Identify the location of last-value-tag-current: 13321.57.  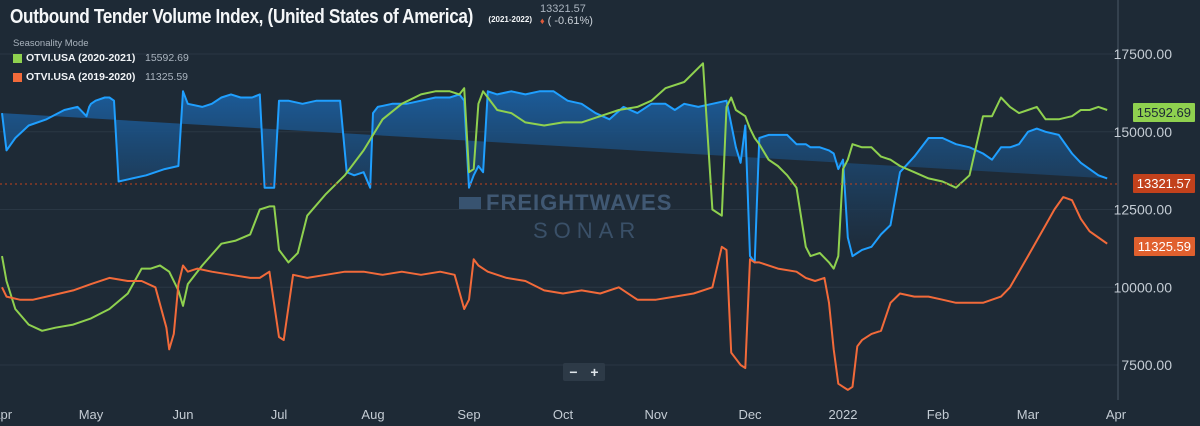
(1163, 183).